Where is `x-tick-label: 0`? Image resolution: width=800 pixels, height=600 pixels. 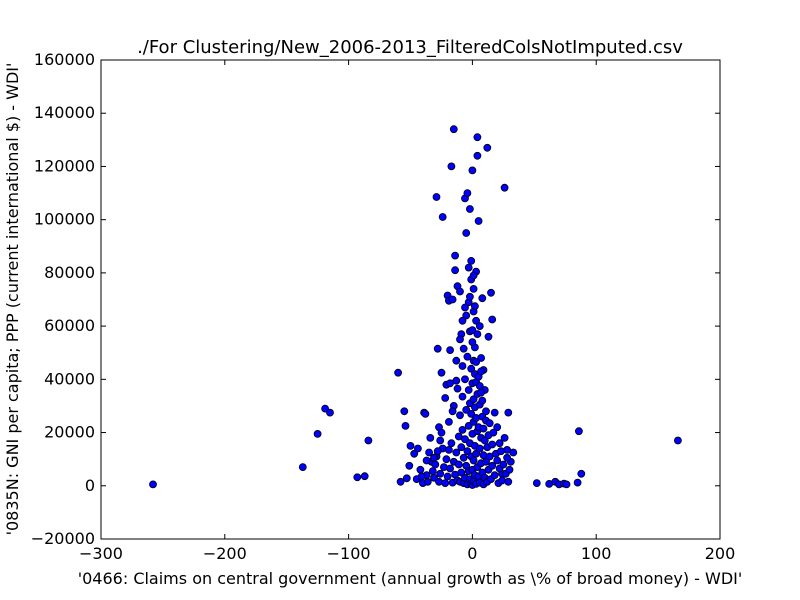 x-tick-label: 0 is located at coordinates (472, 553).